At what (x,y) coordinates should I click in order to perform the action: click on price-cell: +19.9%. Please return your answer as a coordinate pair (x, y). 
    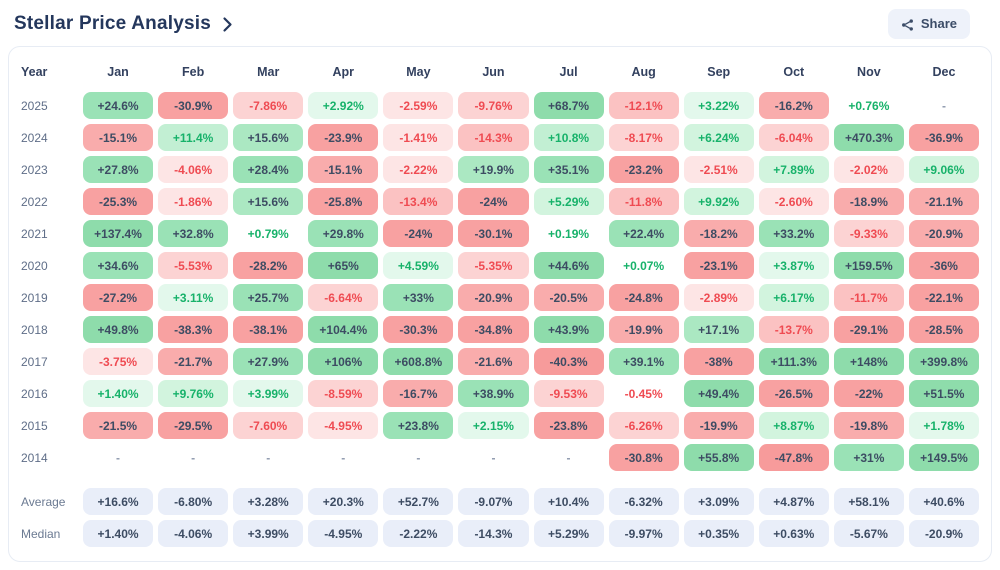
    Looking at the image, I should click on (493, 169).